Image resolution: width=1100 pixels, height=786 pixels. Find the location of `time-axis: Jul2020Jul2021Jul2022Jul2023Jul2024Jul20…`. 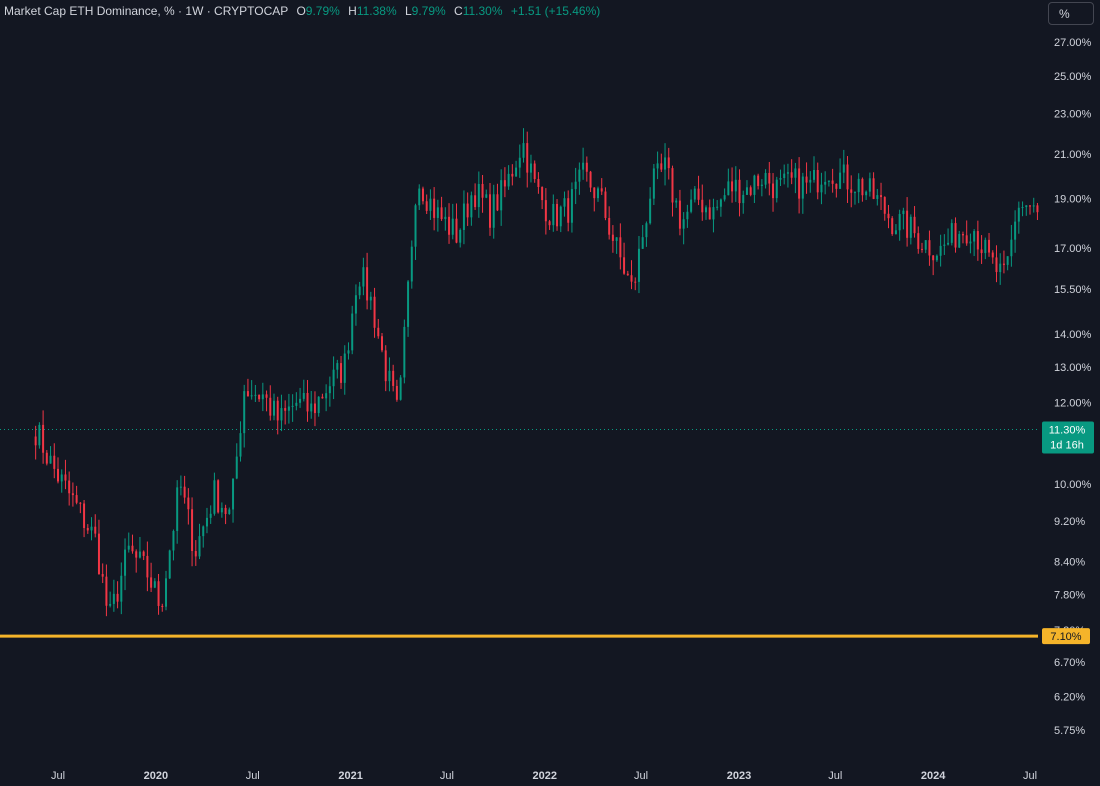

time-axis: Jul2020Jul2021Jul2022Jul2023Jul2024Jul20… is located at coordinates (544, 776).